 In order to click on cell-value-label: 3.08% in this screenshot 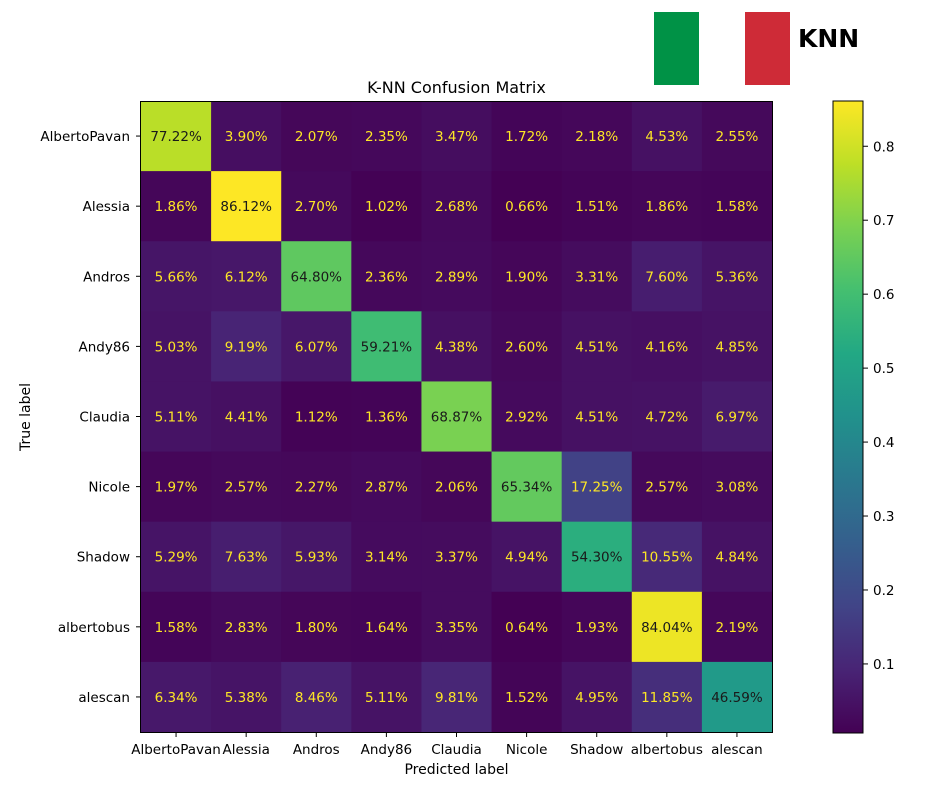, I will do `click(736, 488)`.